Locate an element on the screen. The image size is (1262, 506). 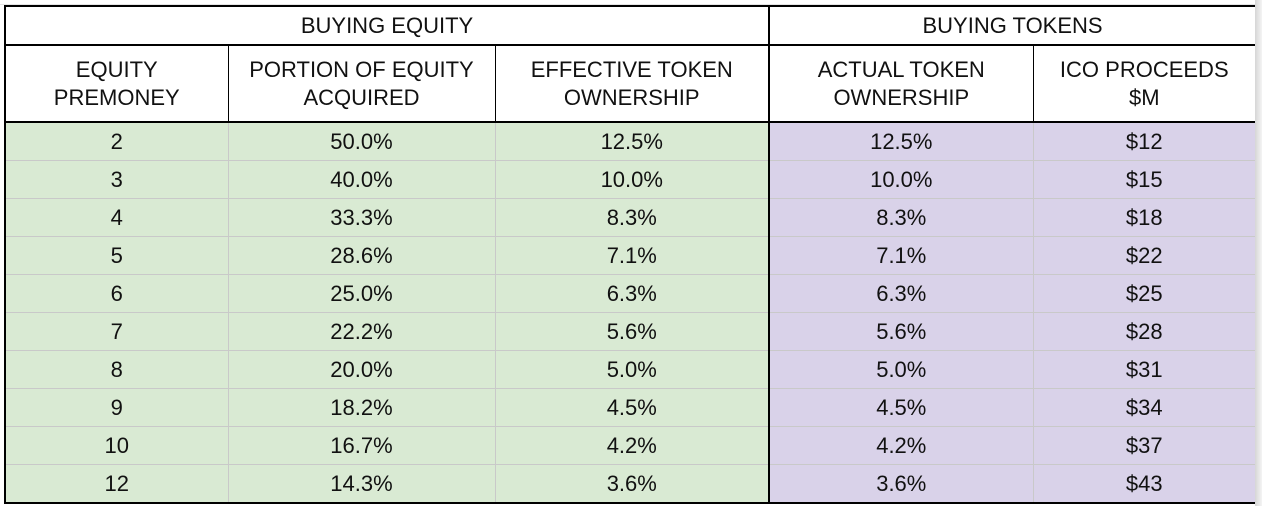
column-header-effective-token-ownership: EFFECTIVE TOKEN OWNERSHIP is located at coordinates (633, 84).